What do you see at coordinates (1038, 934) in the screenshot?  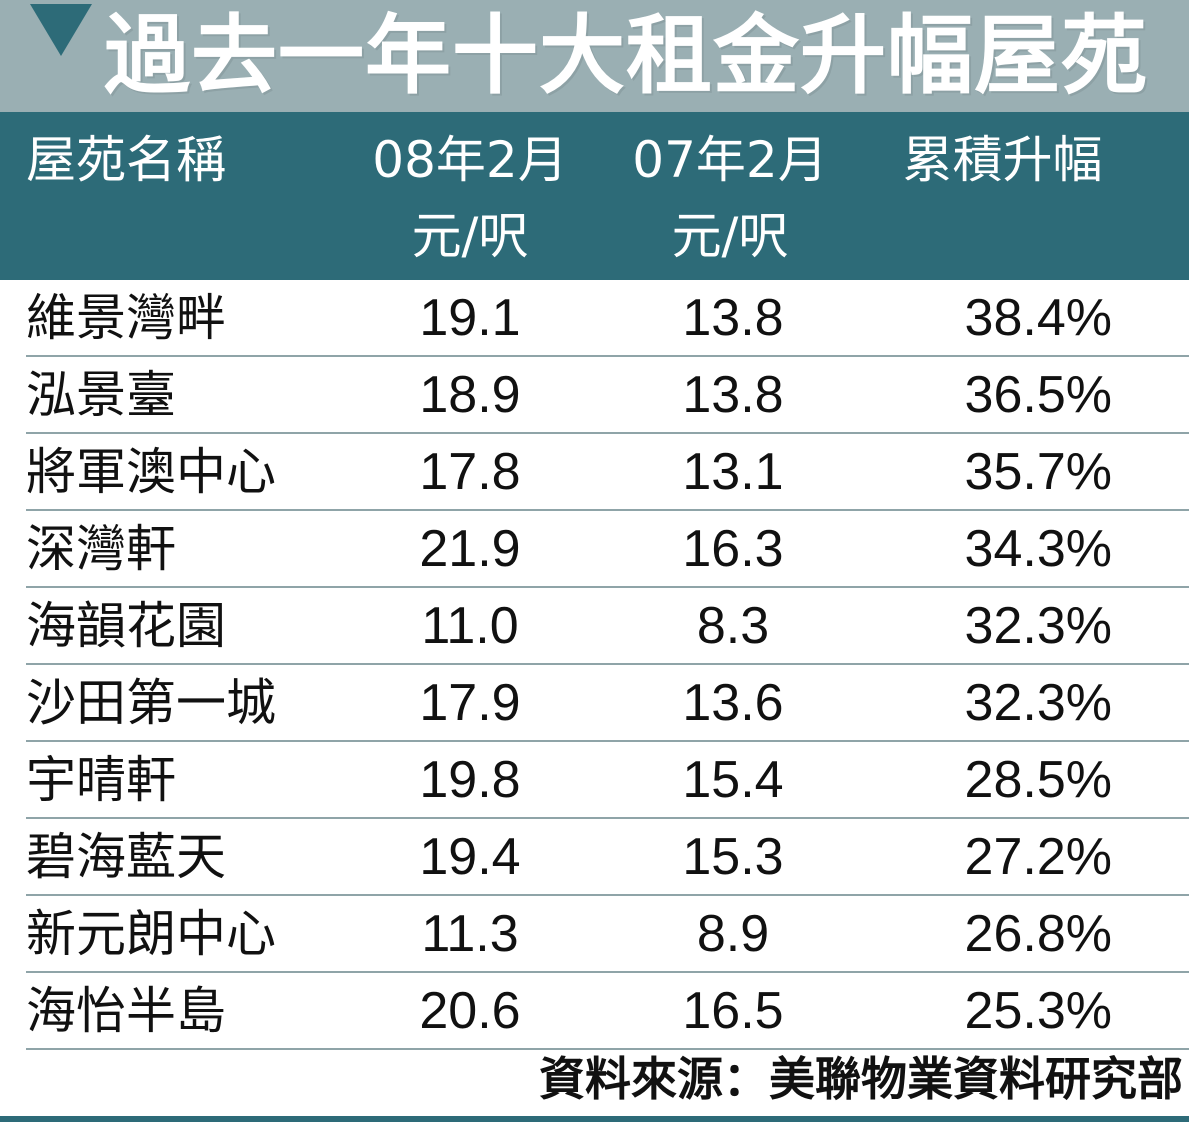 I see `change-percent-value: 26.8%` at bounding box center [1038, 934].